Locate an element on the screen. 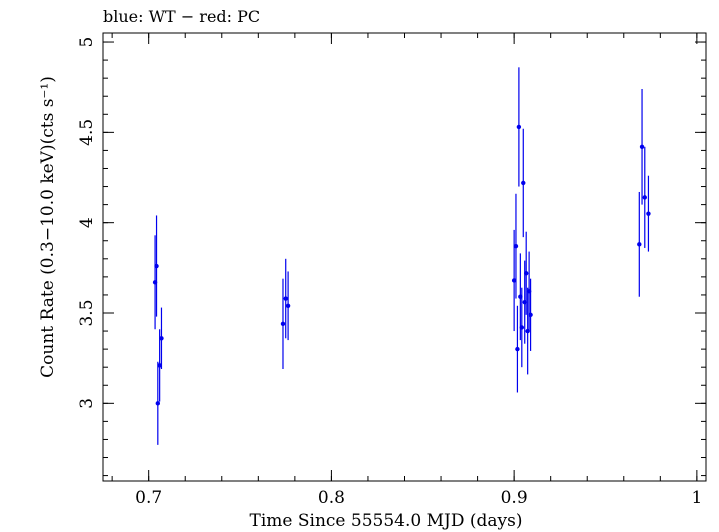 This screenshot has height=532, width=719. x-axis-label: Time Since 55554.0 MJD (days) is located at coordinates (386, 521).